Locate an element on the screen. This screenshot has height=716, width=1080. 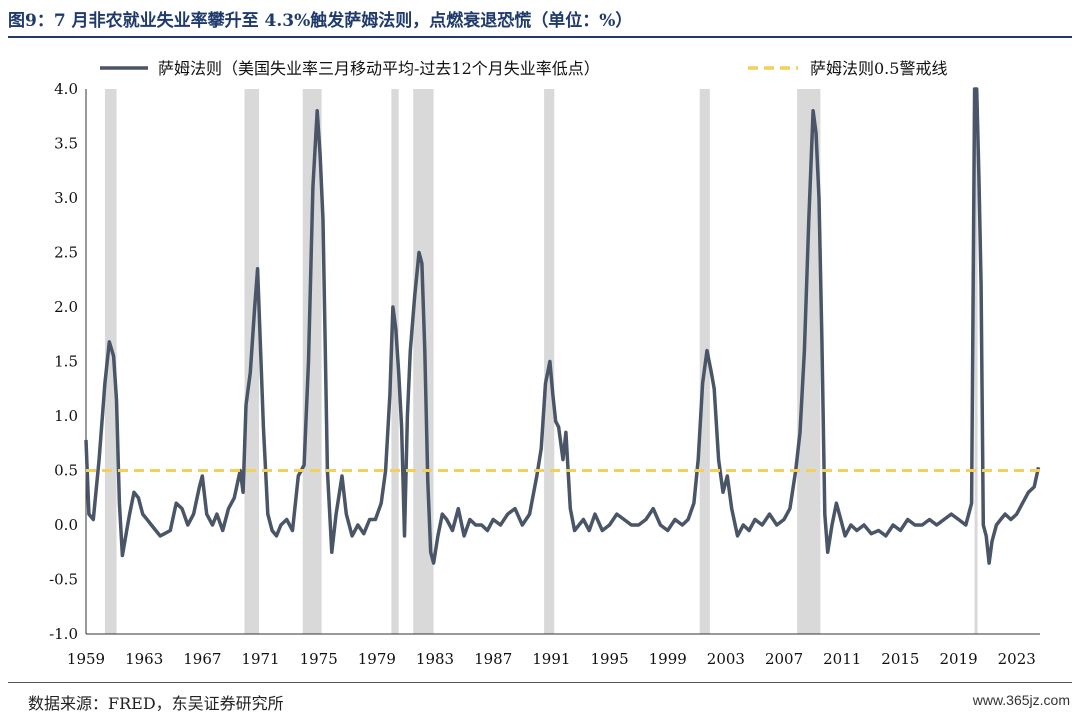
y-tick-label: 2.0 is located at coordinates (66, 307).